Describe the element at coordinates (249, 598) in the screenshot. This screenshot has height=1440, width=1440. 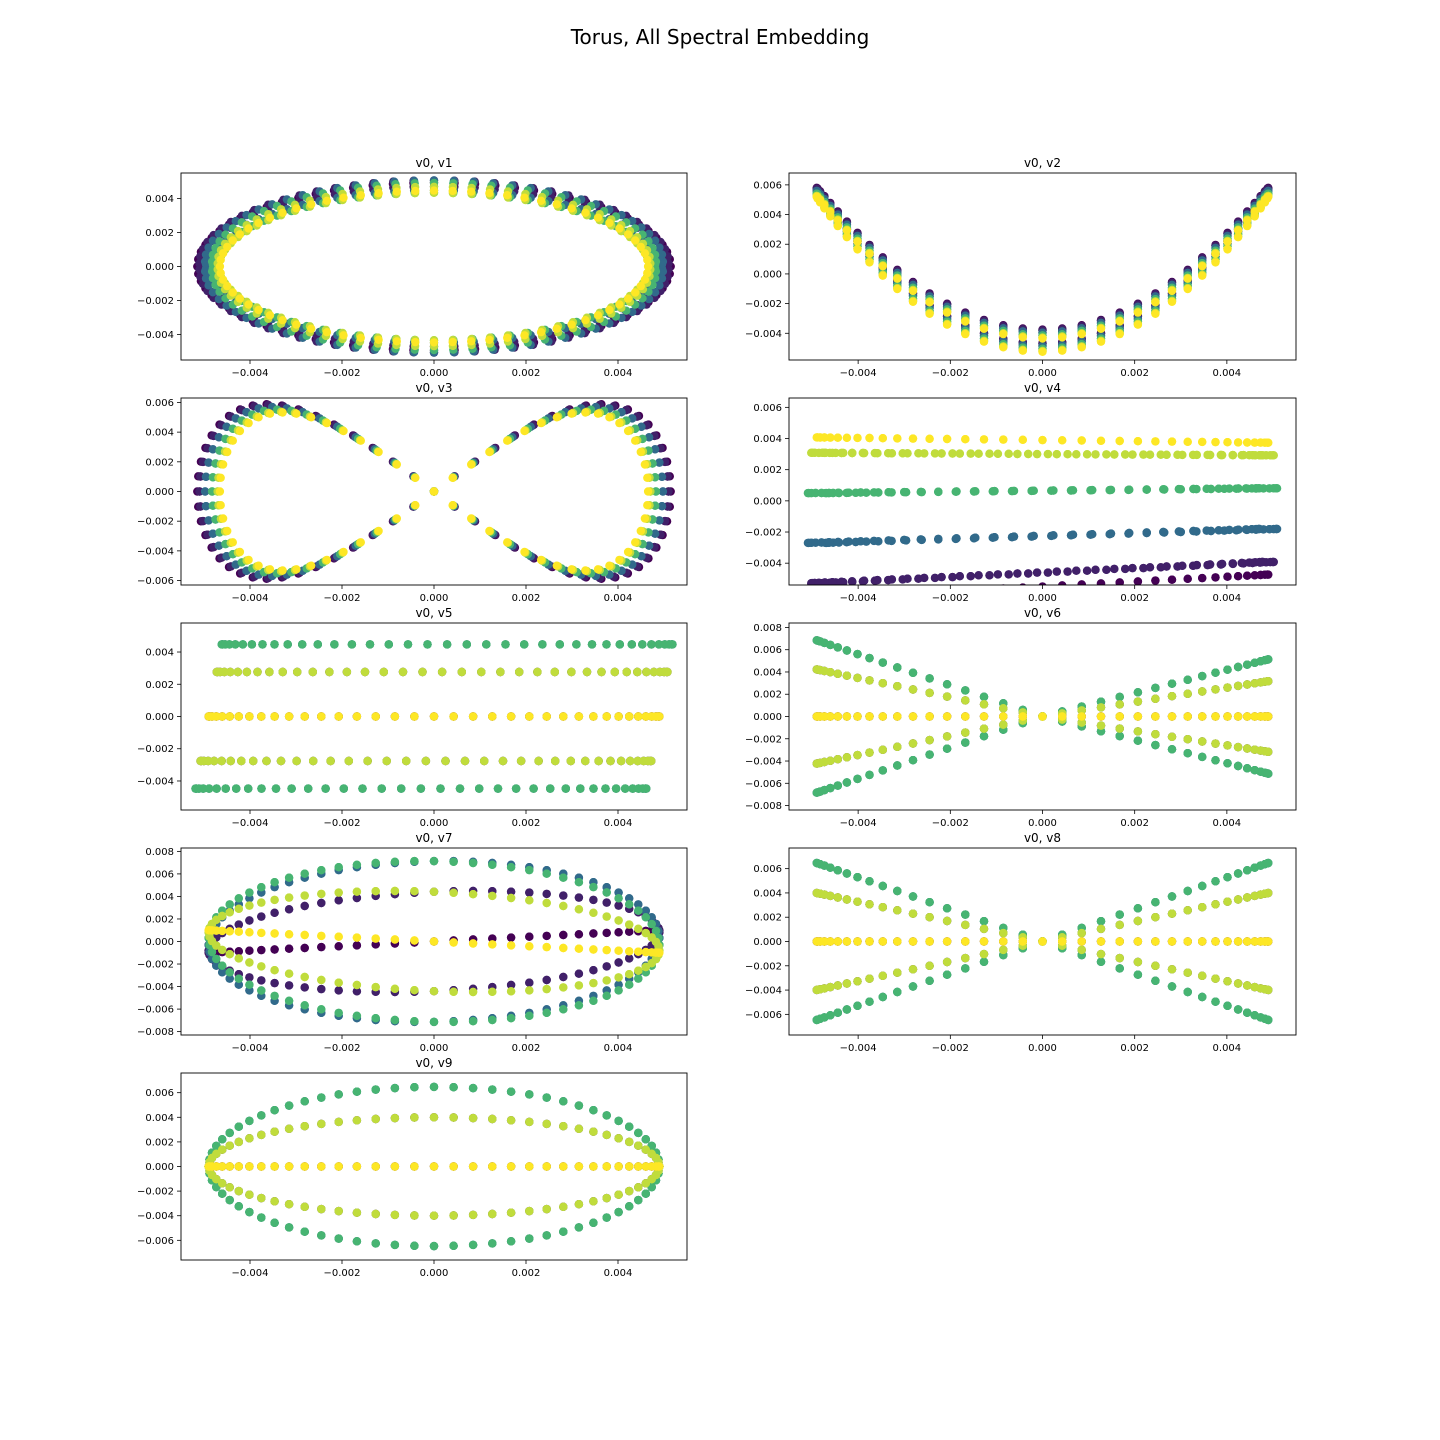
I see `x-tick-label: −0.004` at that location.